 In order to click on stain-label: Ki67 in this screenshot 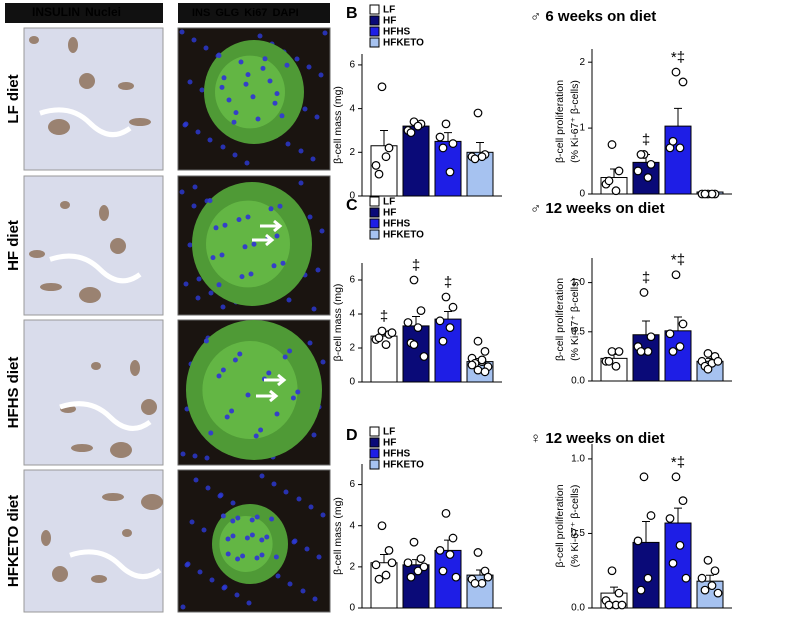, I will do `click(255, 13)`.